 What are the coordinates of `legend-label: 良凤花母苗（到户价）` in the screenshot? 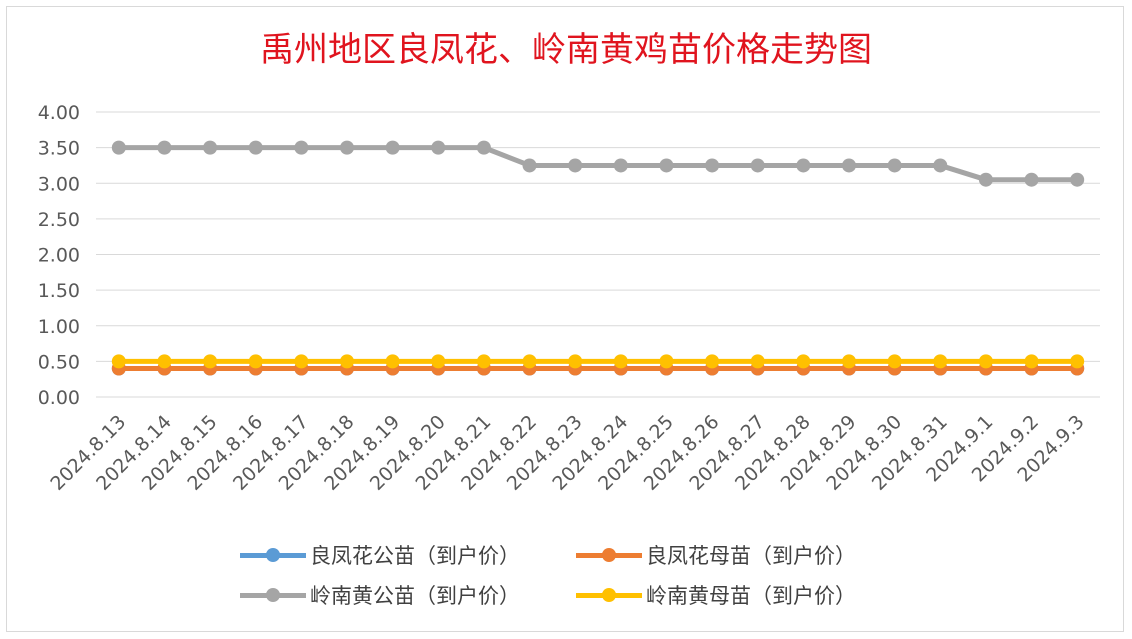 It's located at (751, 556).